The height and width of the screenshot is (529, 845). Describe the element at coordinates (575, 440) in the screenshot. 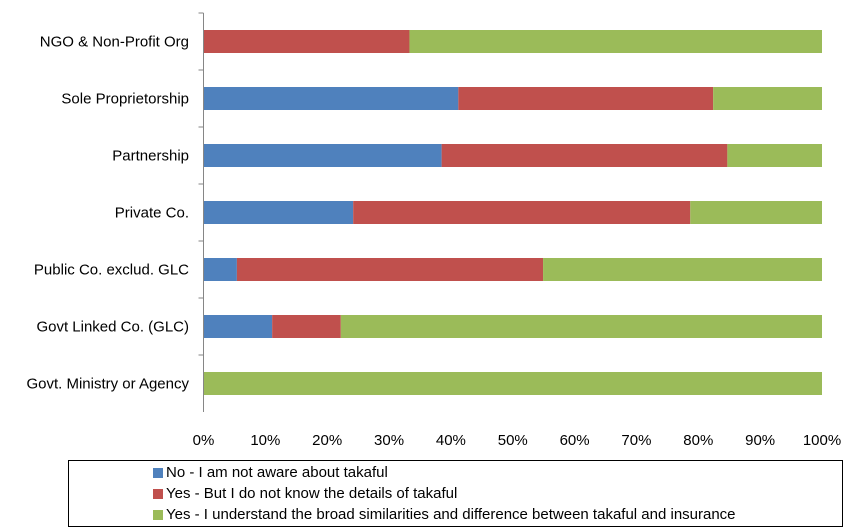

I see `x-tick-label: 60%` at that location.